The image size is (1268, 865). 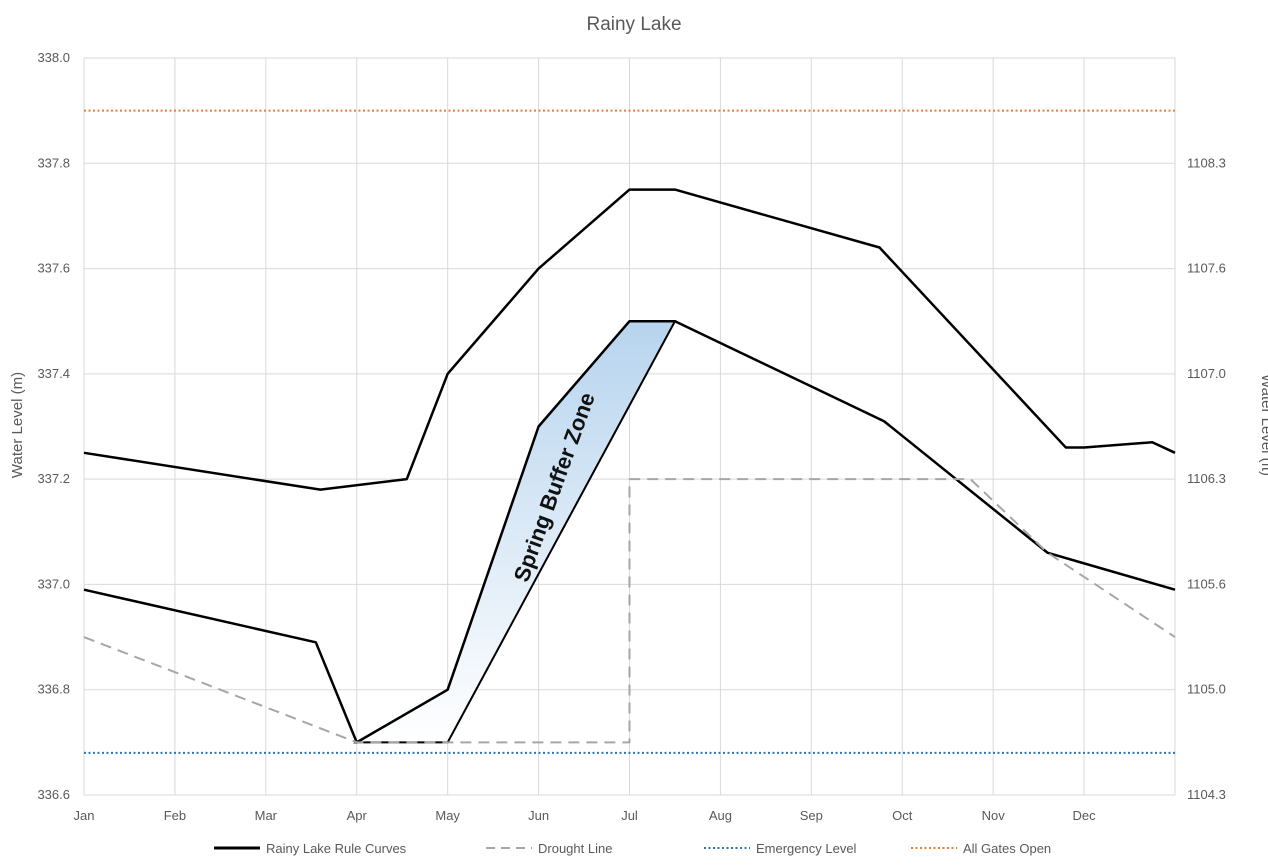 What do you see at coordinates (1007, 848) in the screenshot?
I see `legend-label: All Gates Open` at bounding box center [1007, 848].